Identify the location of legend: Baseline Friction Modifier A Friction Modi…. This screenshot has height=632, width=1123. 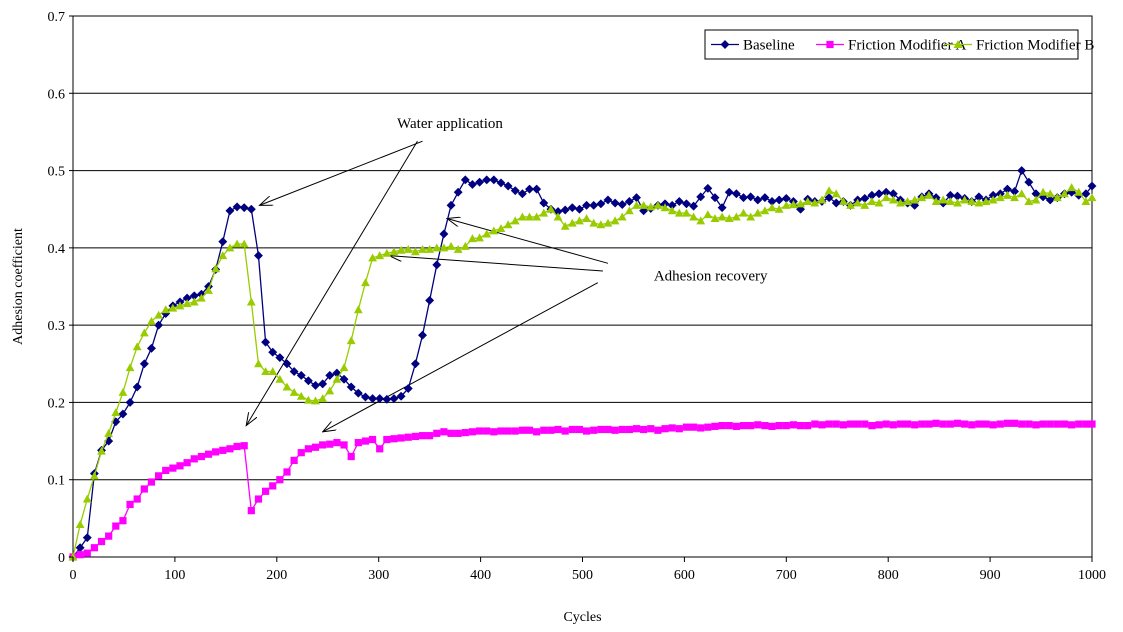
(899, 44).